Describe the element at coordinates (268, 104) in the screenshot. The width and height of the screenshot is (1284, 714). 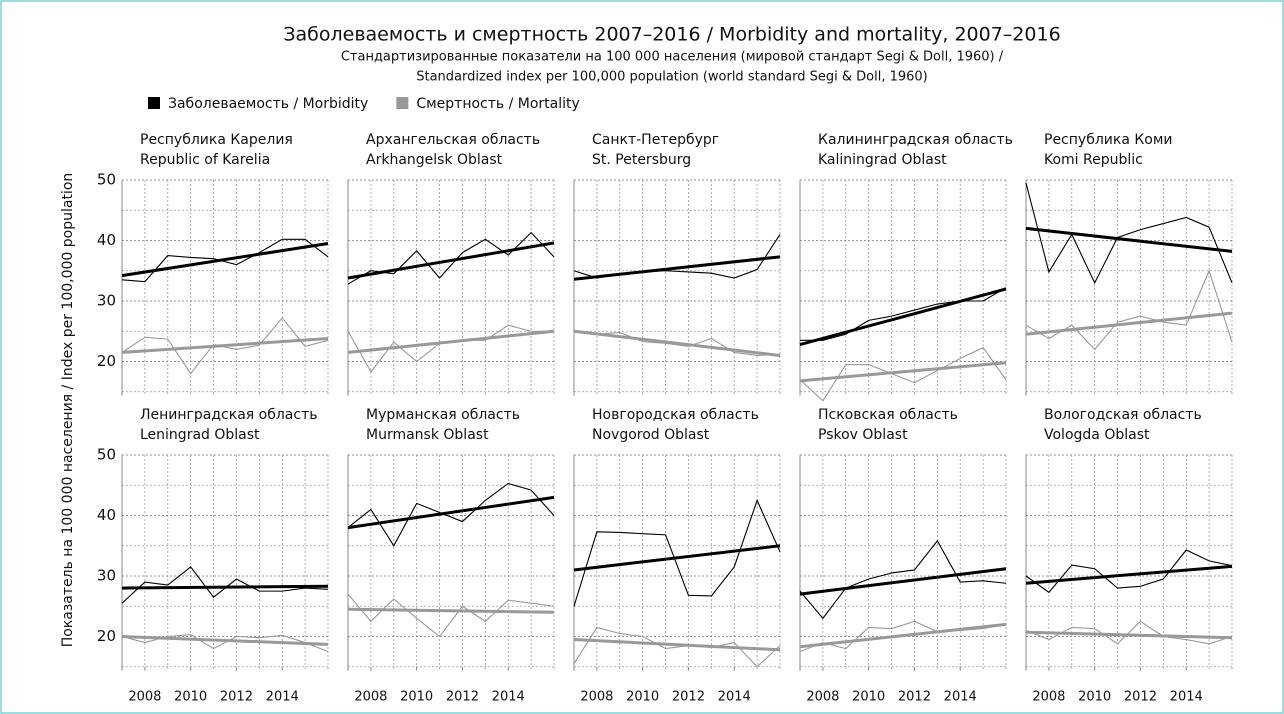
I see `legend-label: Заболеваемость / Morbidity` at that location.